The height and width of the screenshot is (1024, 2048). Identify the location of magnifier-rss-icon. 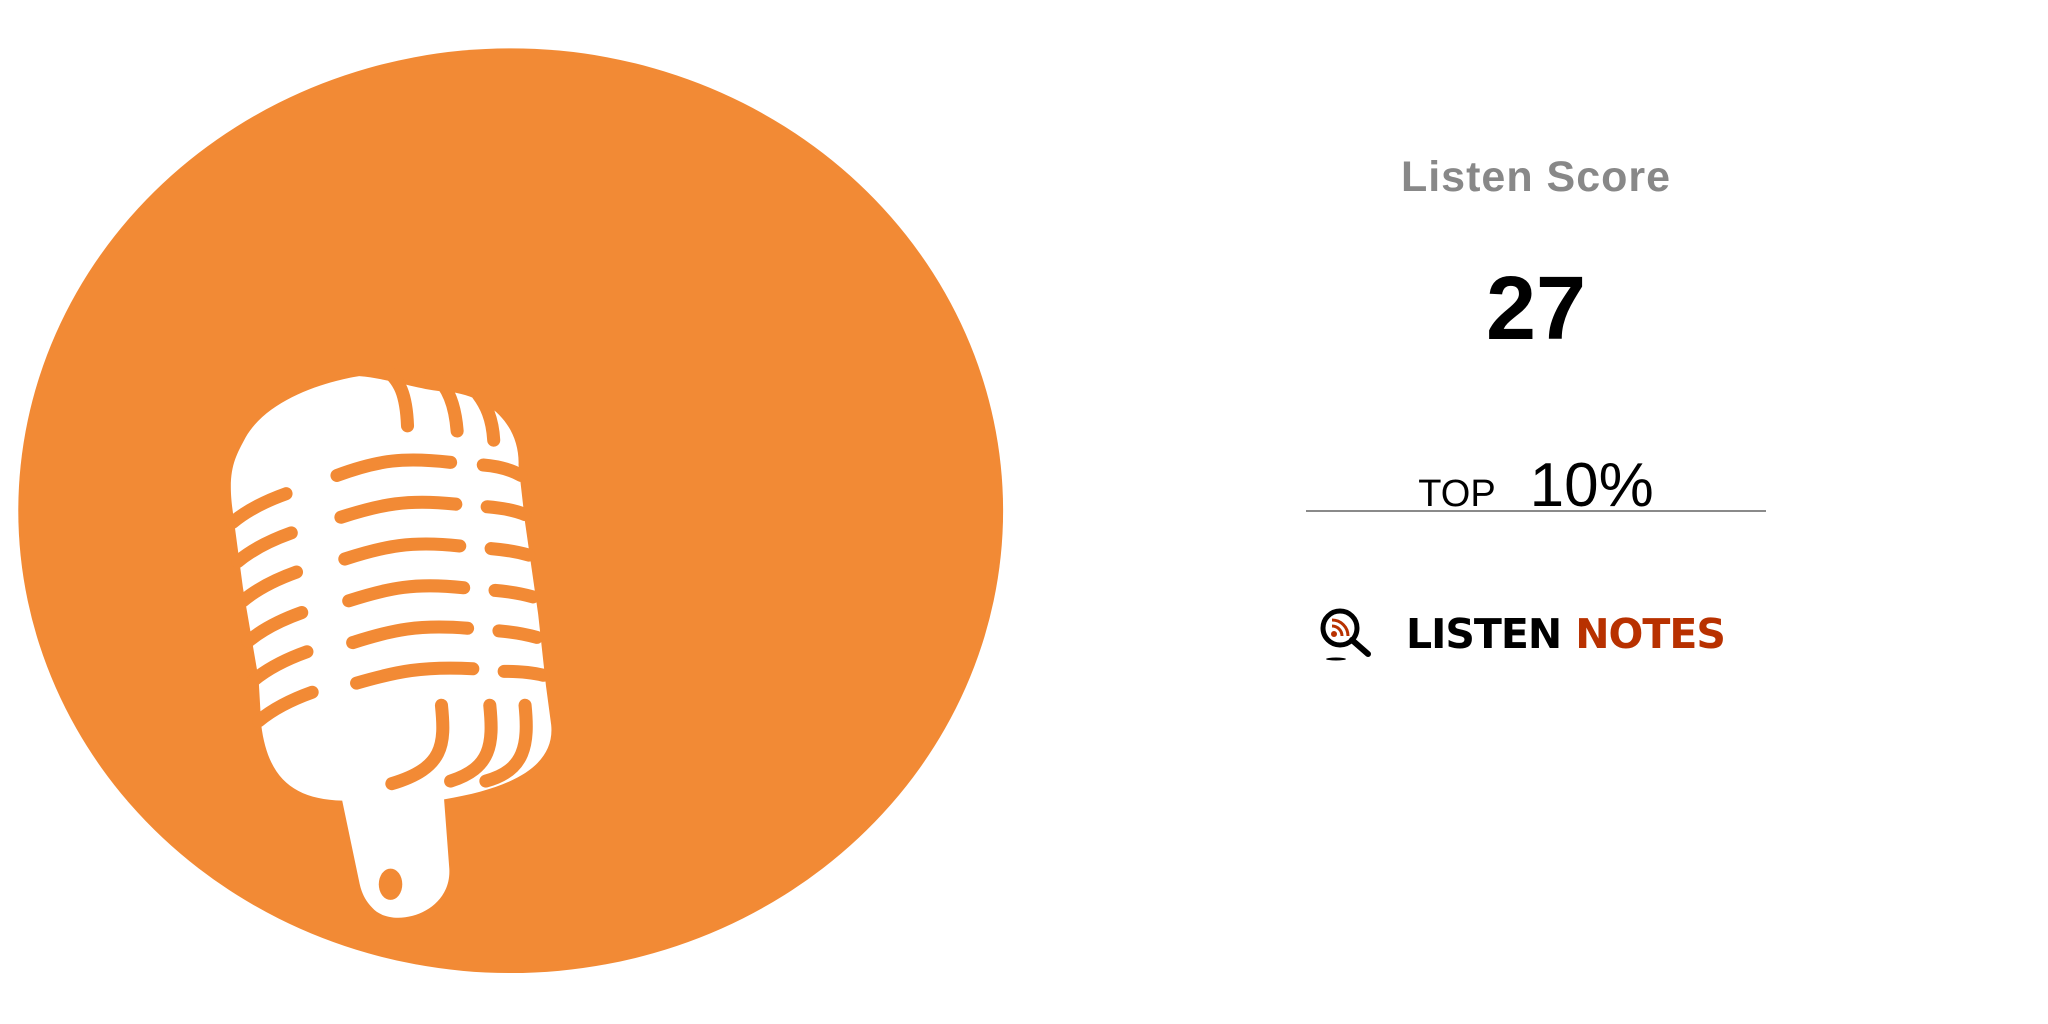
(1345, 634).